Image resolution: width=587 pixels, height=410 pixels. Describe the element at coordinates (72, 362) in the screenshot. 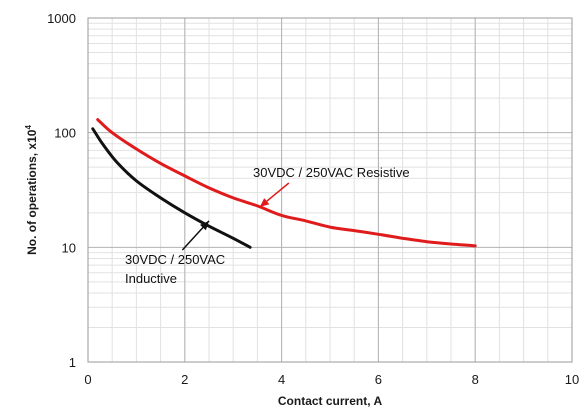

I see `y-tick-label: 1` at that location.